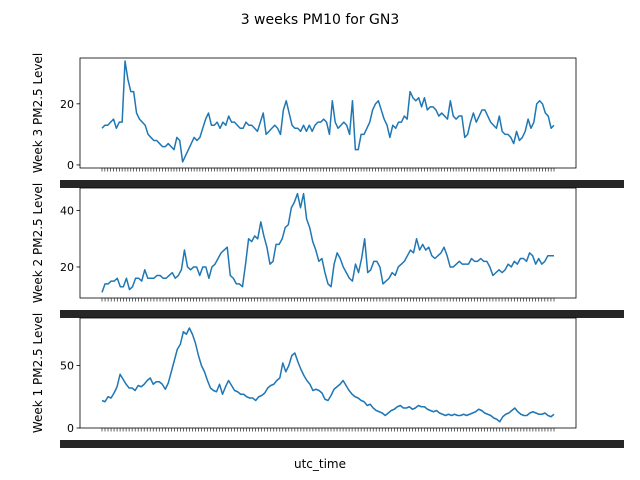 This screenshot has width=640, height=480. Describe the element at coordinates (320, 464) in the screenshot. I see `x-axis-label: utc_time` at that location.